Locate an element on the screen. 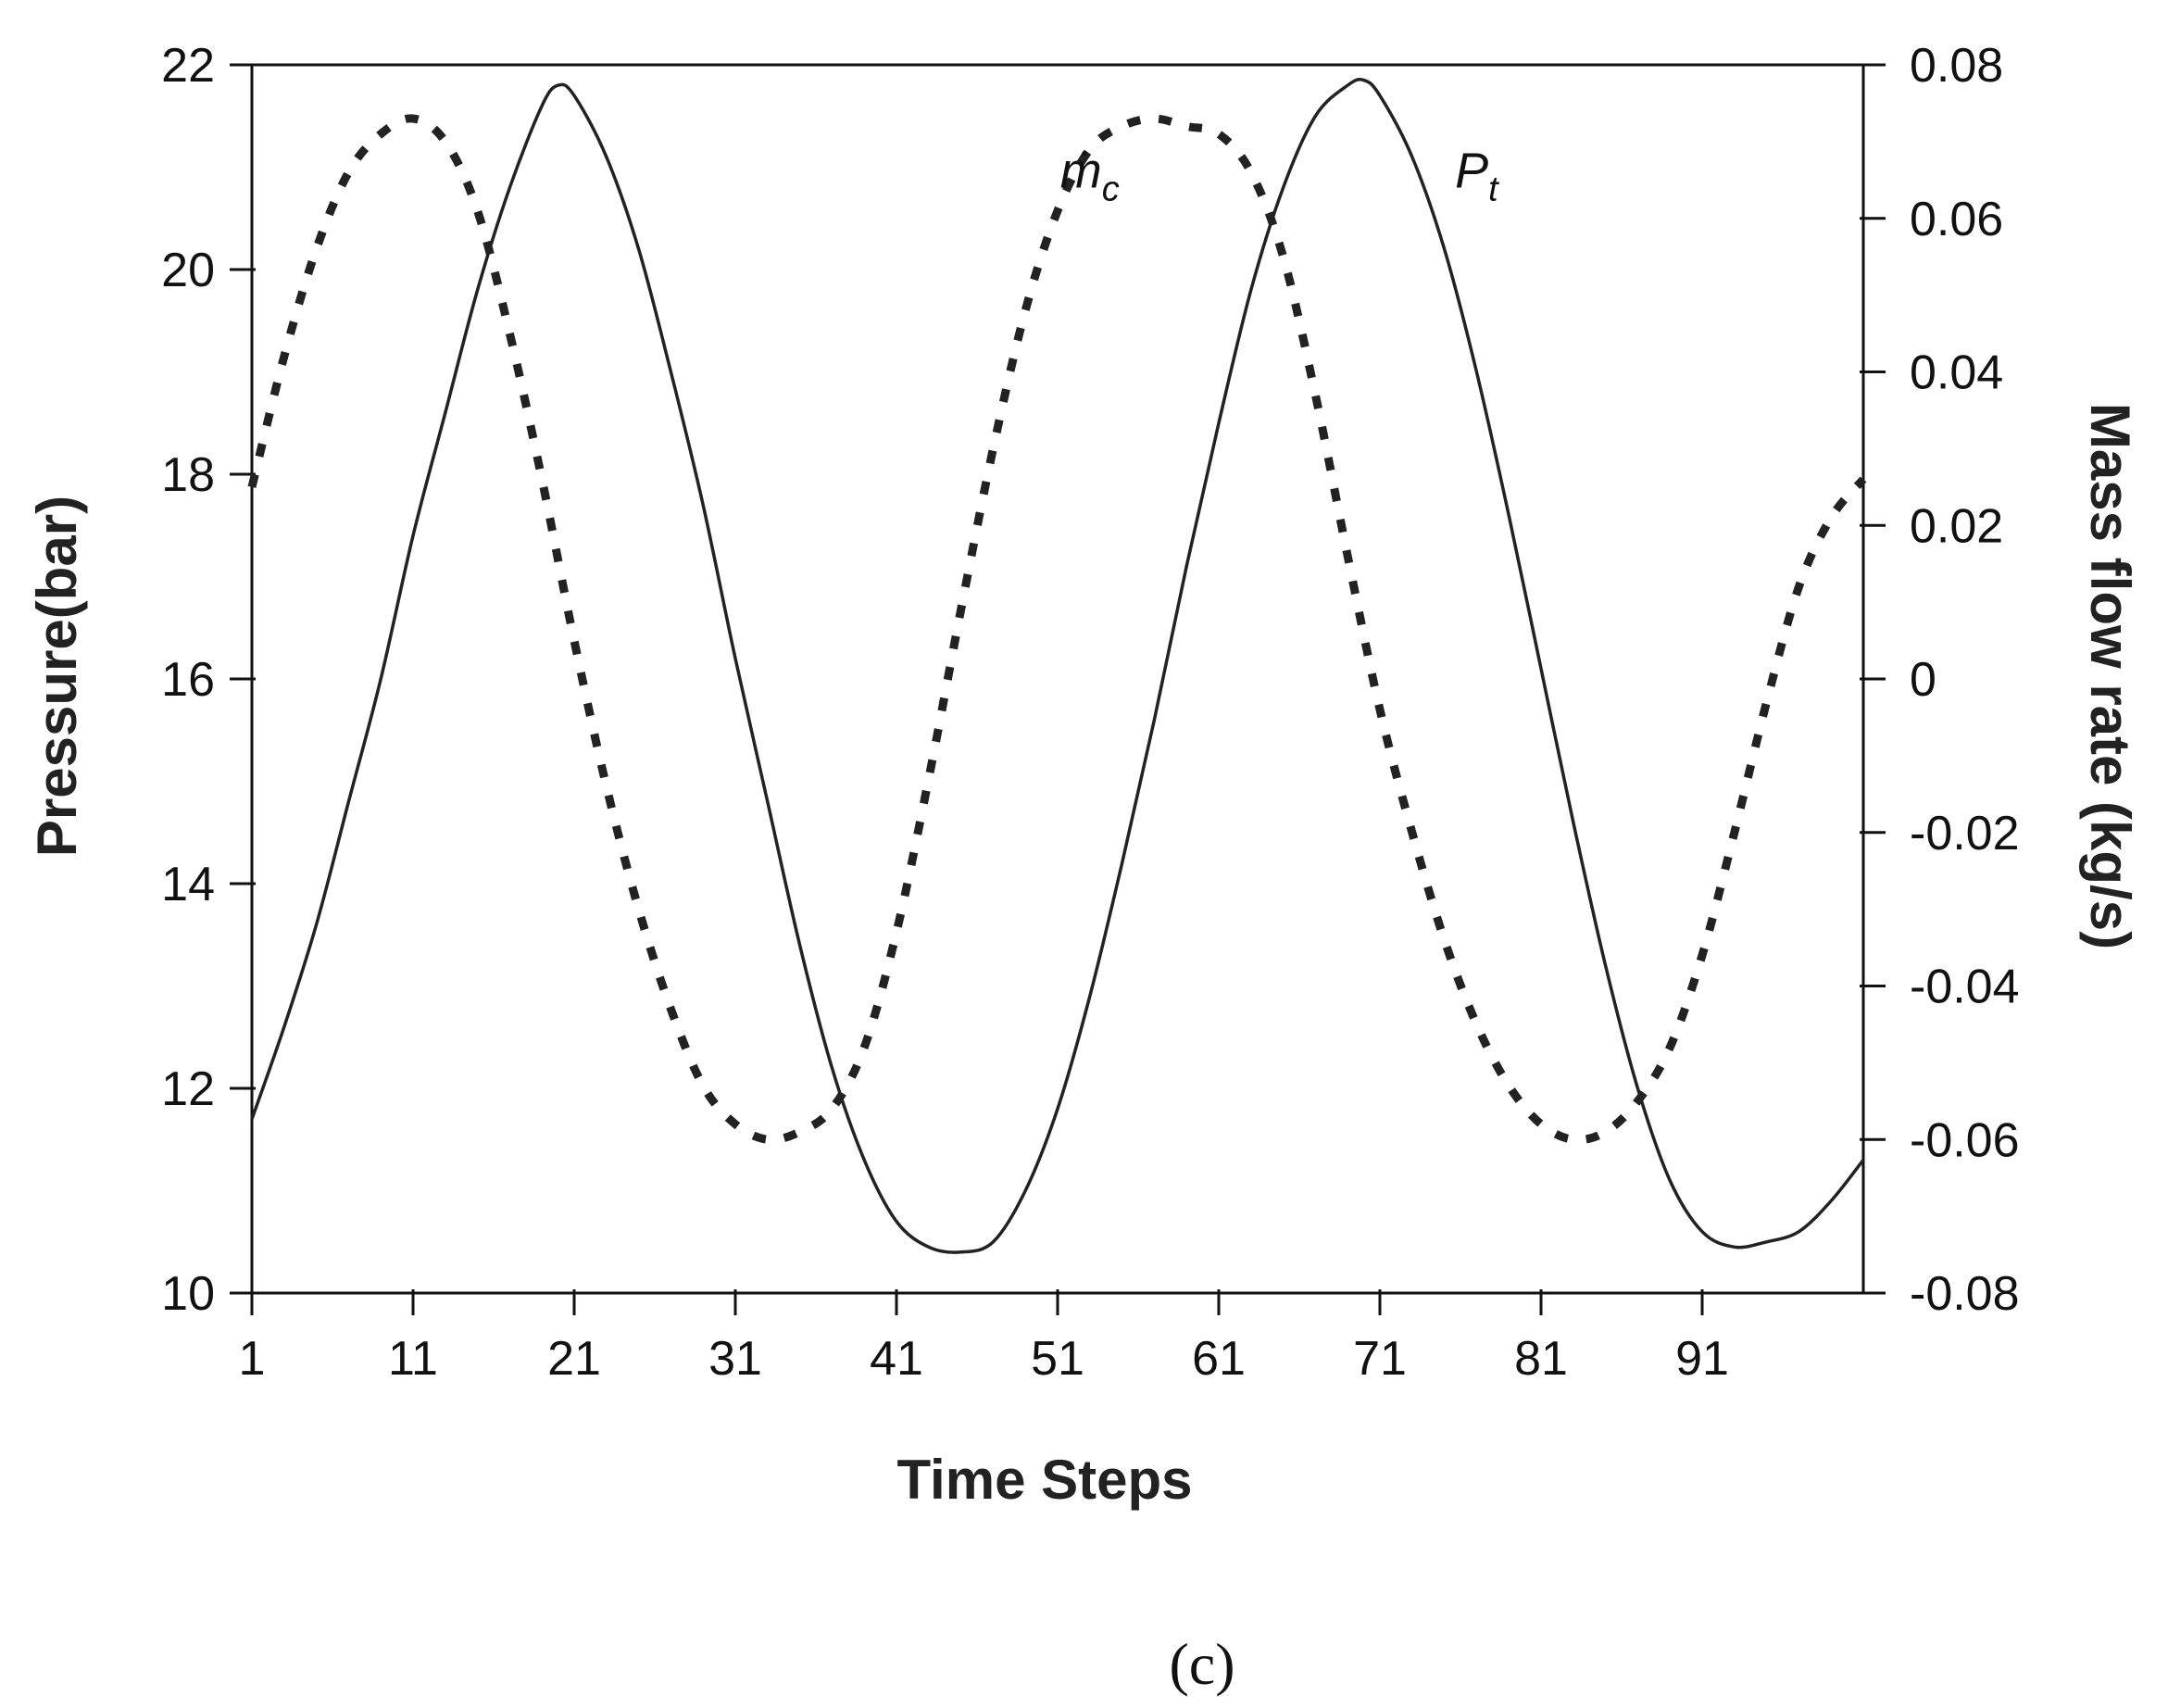 The height and width of the screenshot is (1708, 2168). right-y-tick-label: -0.06 is located at coordinates (1965, 1140).